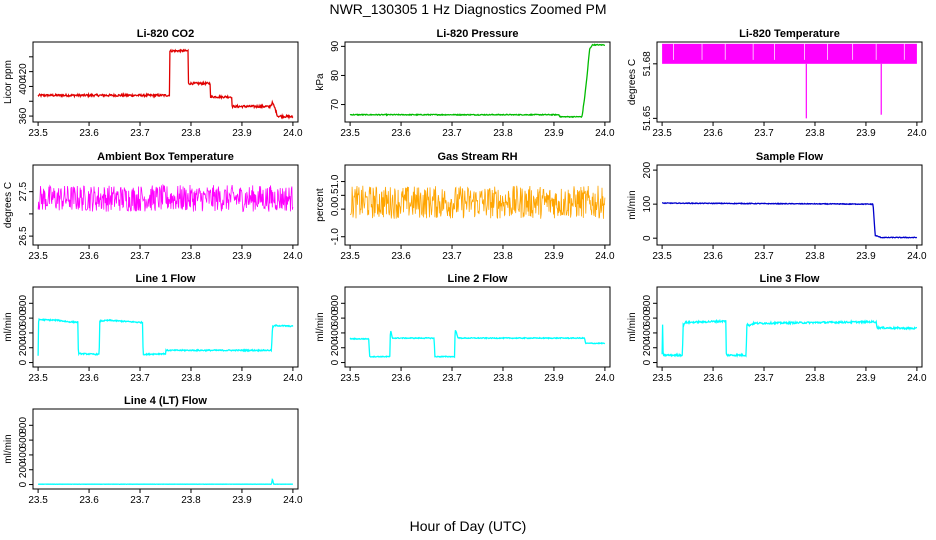 This screenshot has width=936, height=540. What do you see at coordinates (335, 75) in the screenshot?
I see `y-tick-label: 80` at bounding box center [335, 75].